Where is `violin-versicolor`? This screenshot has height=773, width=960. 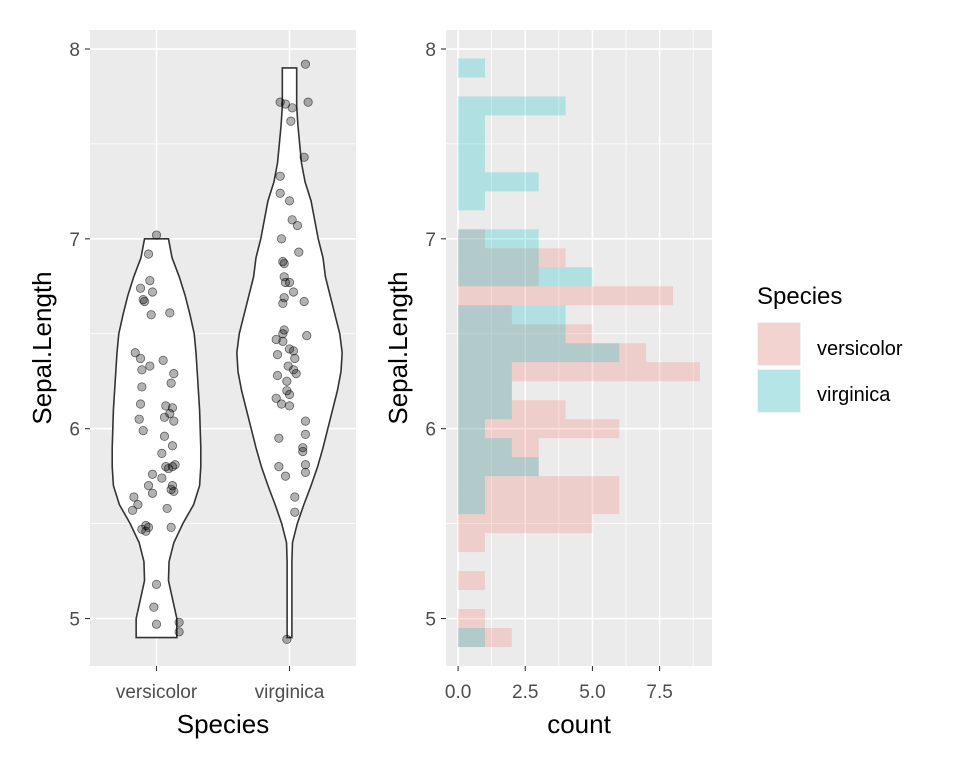 violin-versicolor is located at coordinates (156, 438).